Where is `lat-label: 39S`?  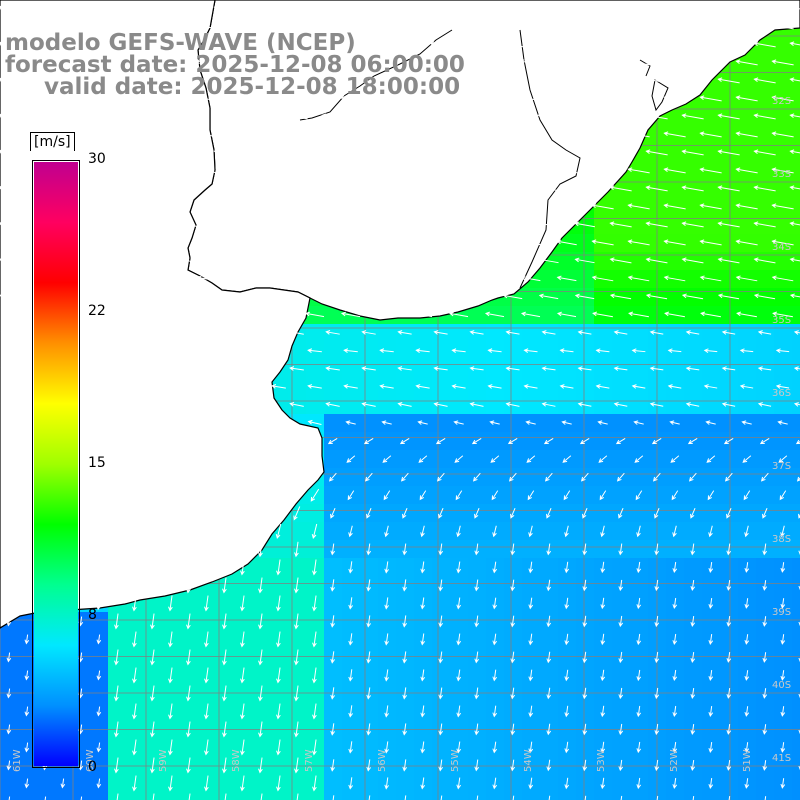 lat-label: 39S is located at coordinates (781, 612).